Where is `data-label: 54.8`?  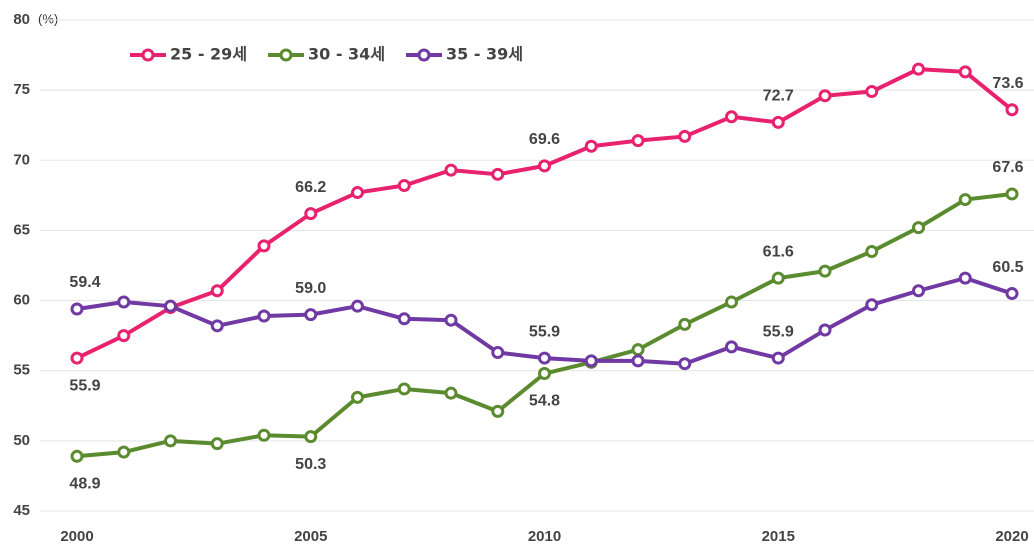 data-label: 54.8 is located at coordinates (544, 401).